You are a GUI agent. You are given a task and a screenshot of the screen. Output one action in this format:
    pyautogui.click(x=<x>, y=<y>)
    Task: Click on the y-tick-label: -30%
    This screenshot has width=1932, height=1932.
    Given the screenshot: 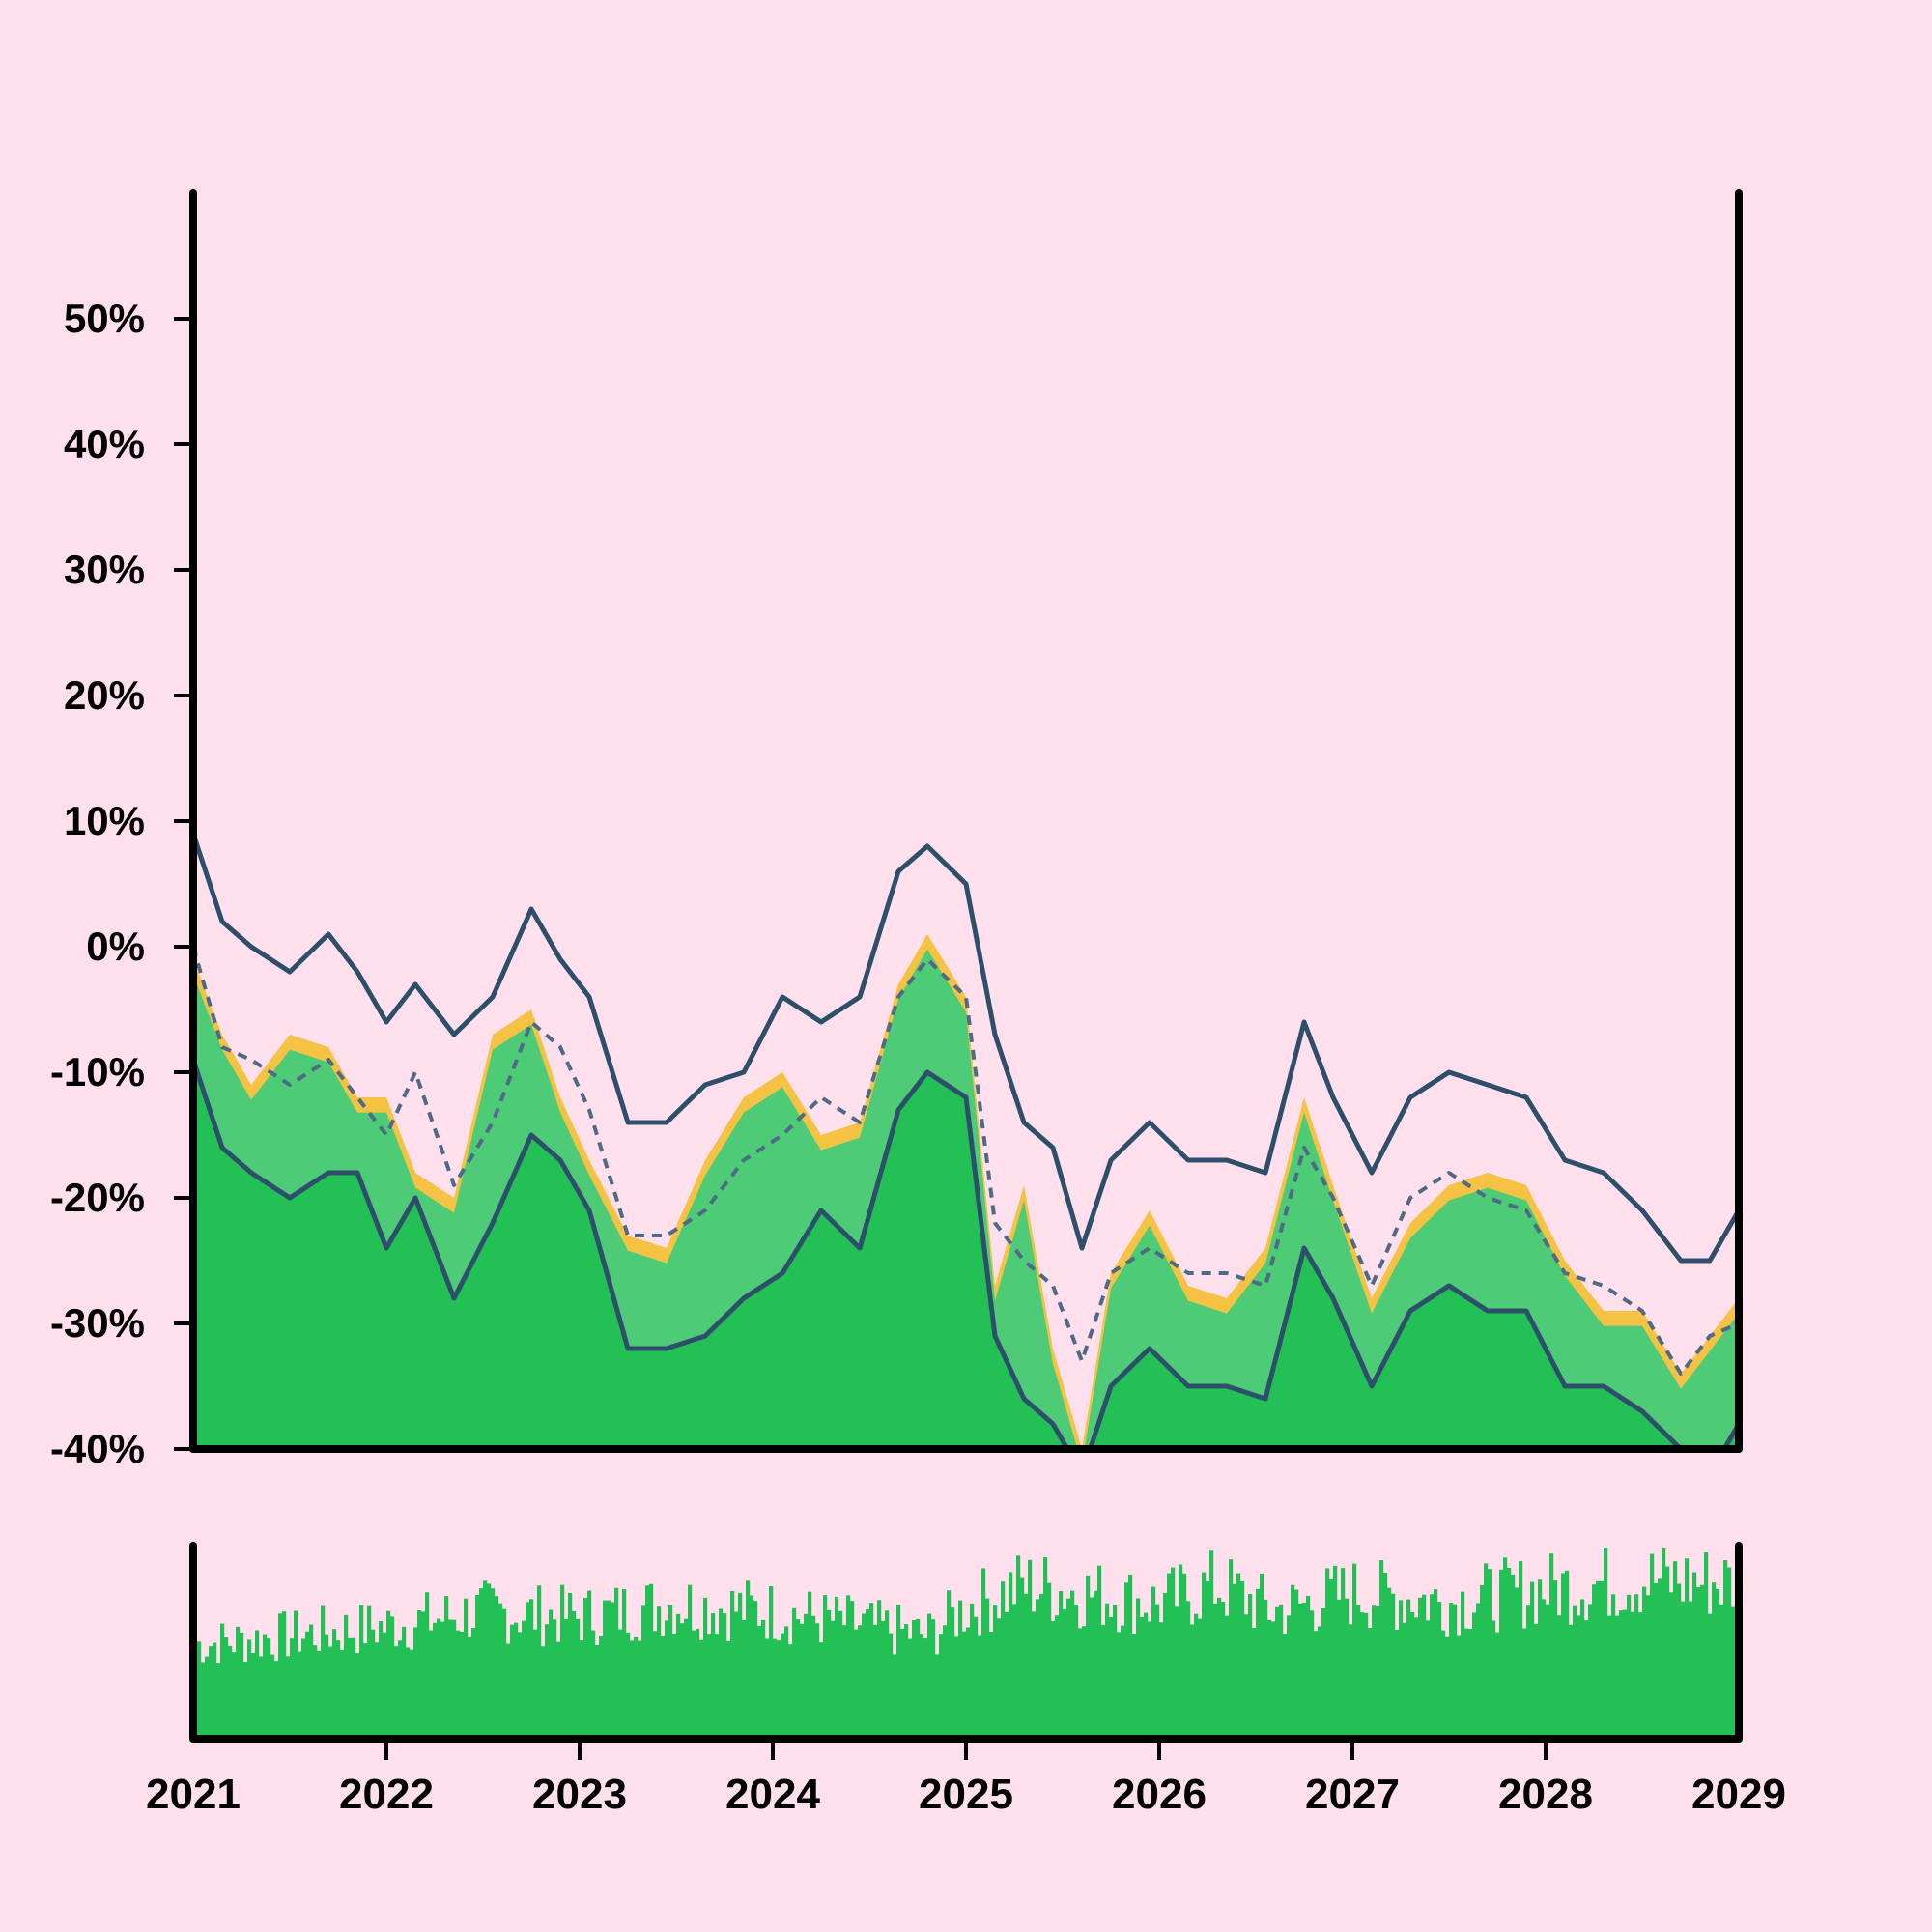 What is the action you would take?
    pyautogui.click(x=97, y=1323)
    